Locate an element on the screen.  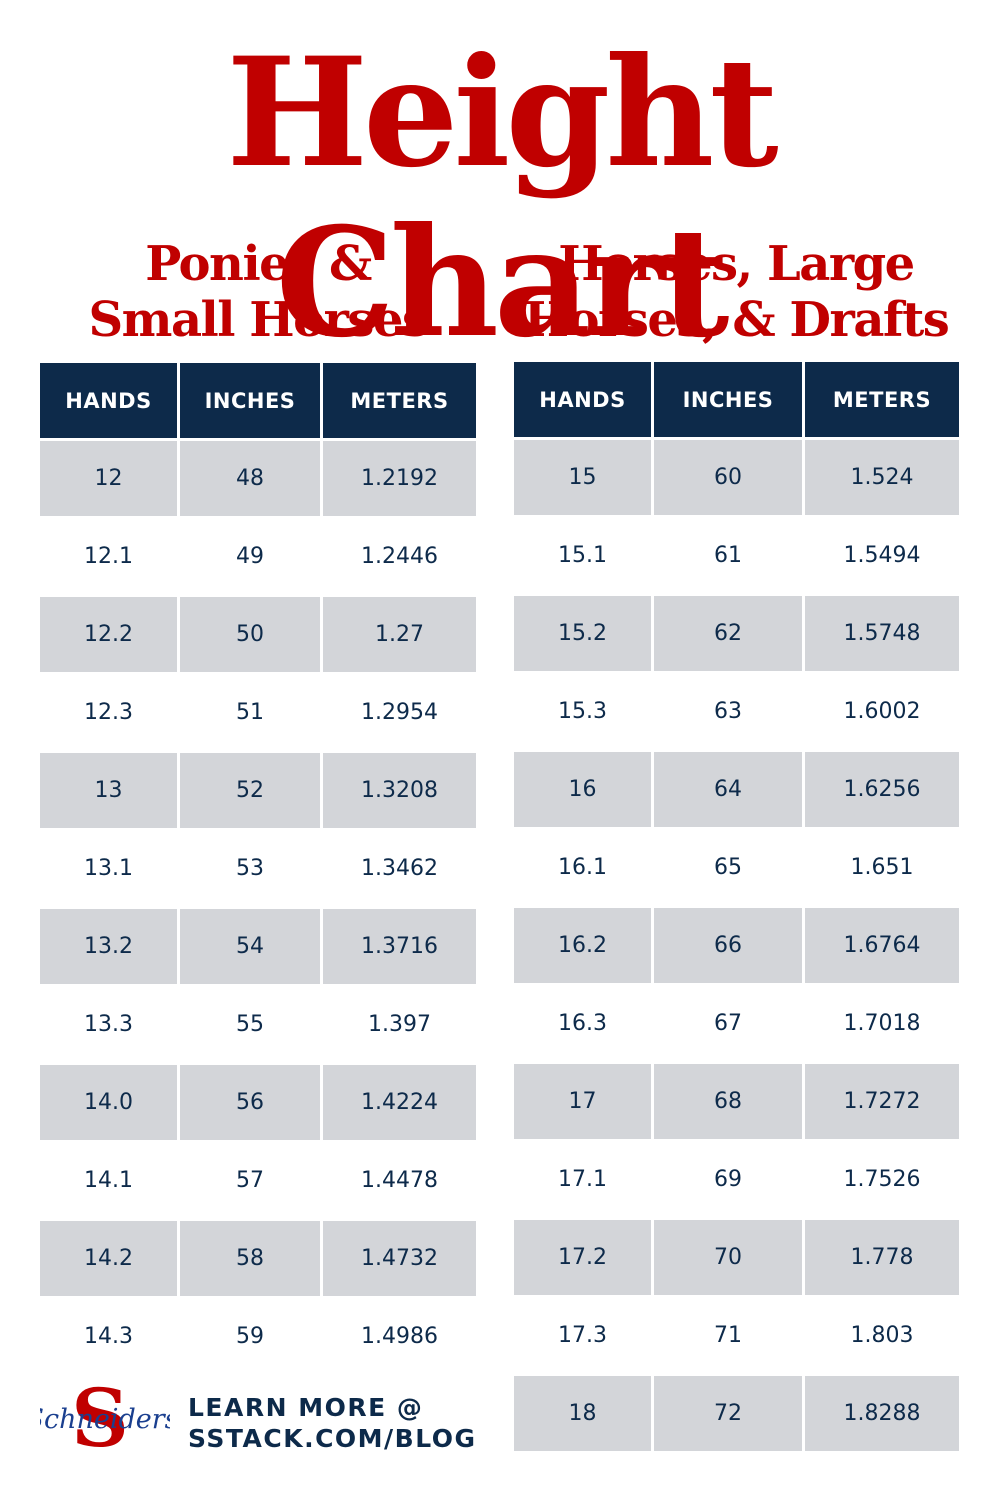
table-row: 13 52 1.3208 is located at coordinates (258, 789).